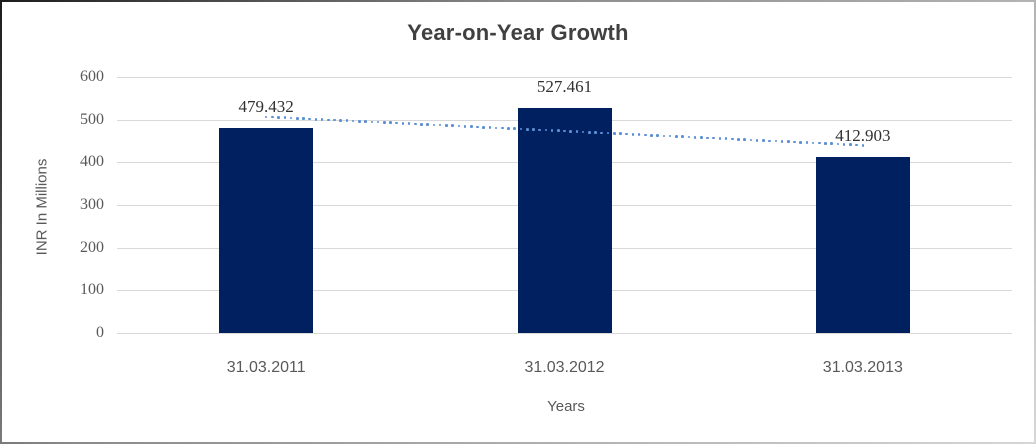 The height and width of the screenshot is (444, 1036). What do you see at coordinates (518, 32) in the screenshot?
I see `chart-title: Year-on-Year Growth` at bounding box center [518, 32].